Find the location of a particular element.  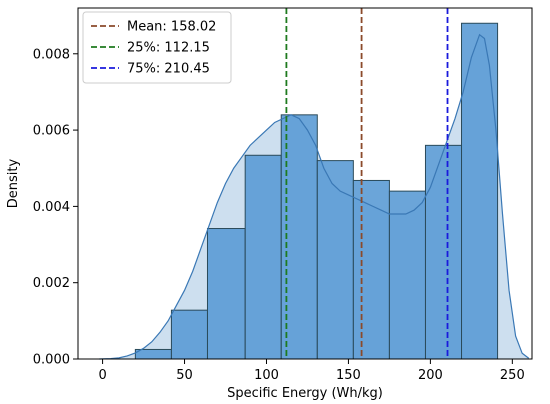

x-tick-label: 0 is located at coordinates (102, 375).